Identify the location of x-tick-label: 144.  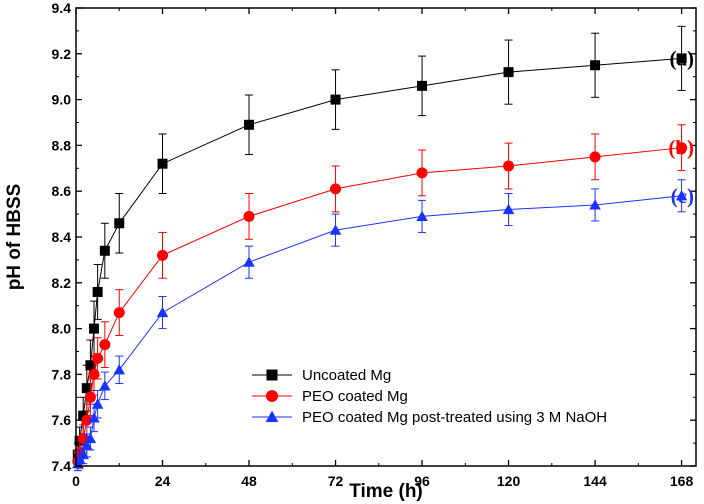
(595, 481).